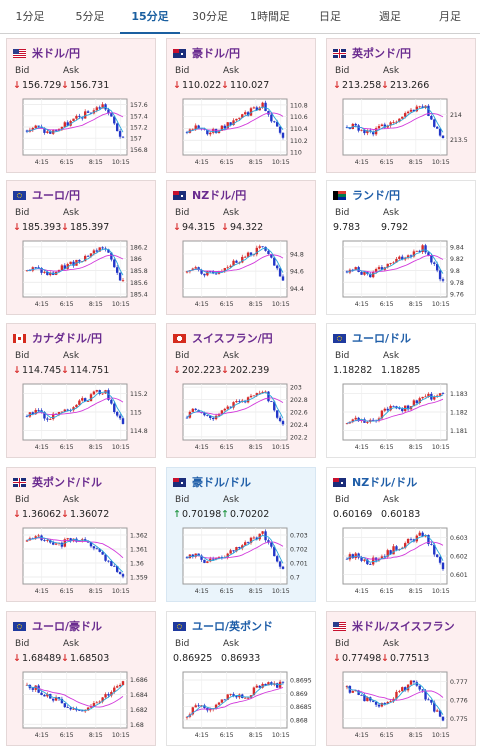 Image resolution: width=480 pixels, height=751 pixels. I want to click on pair-name-link: 豪ドル/円, so click(216, 53).